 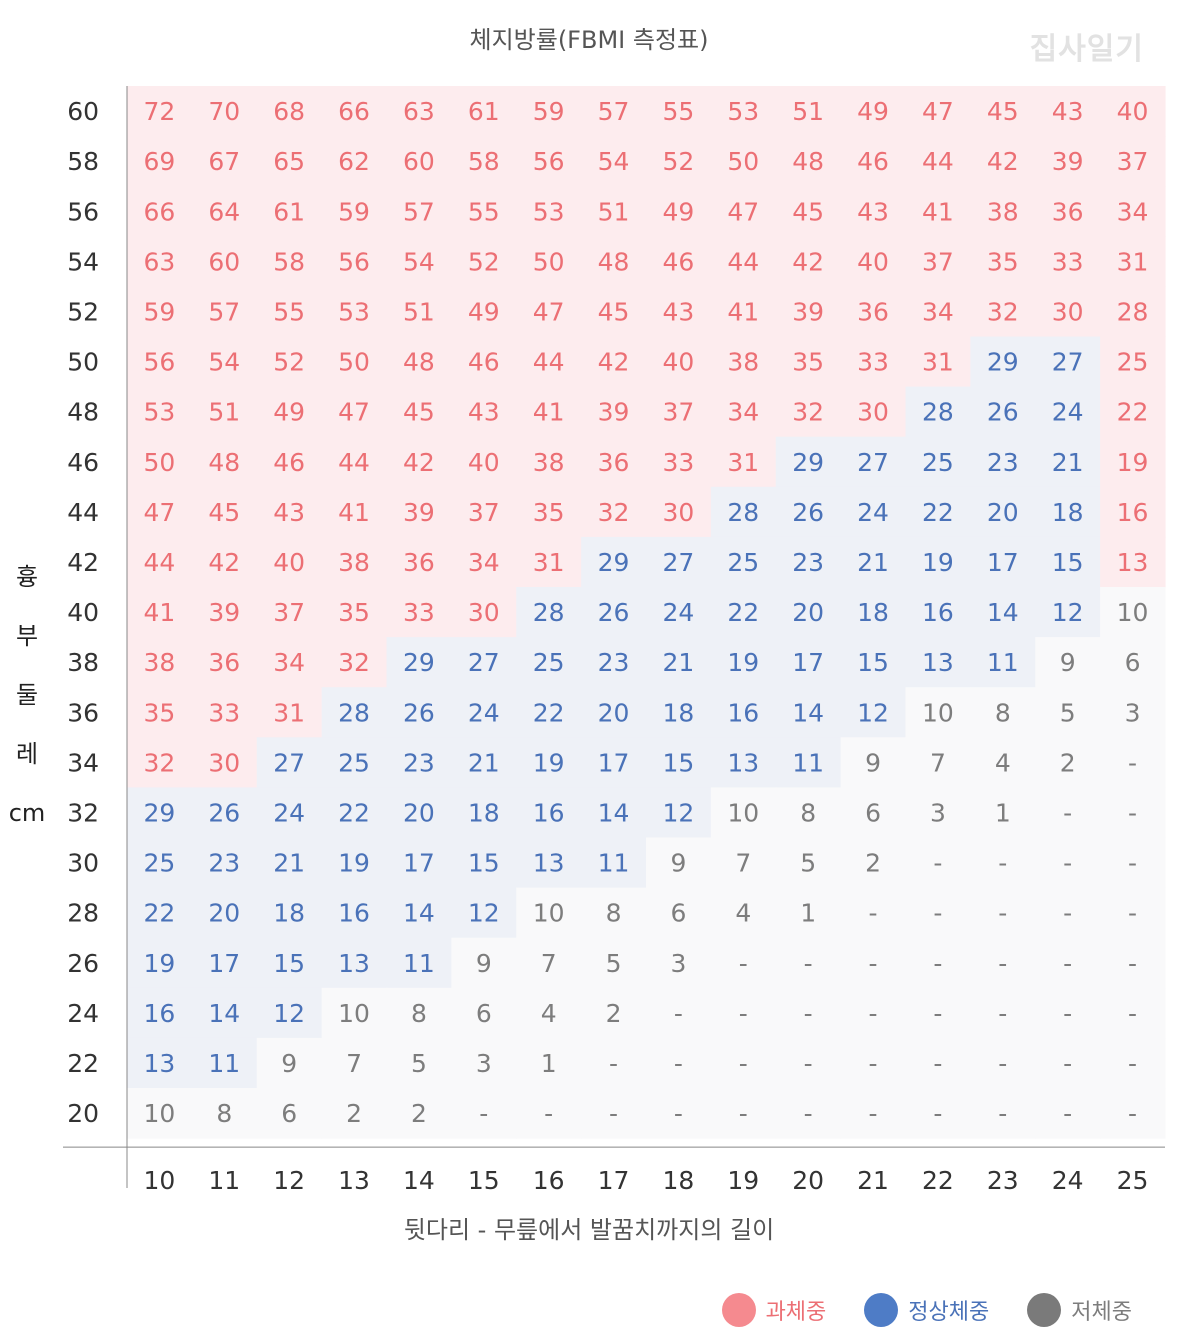 I want to click on cell-value: 8, so click(x=419, y=1013).